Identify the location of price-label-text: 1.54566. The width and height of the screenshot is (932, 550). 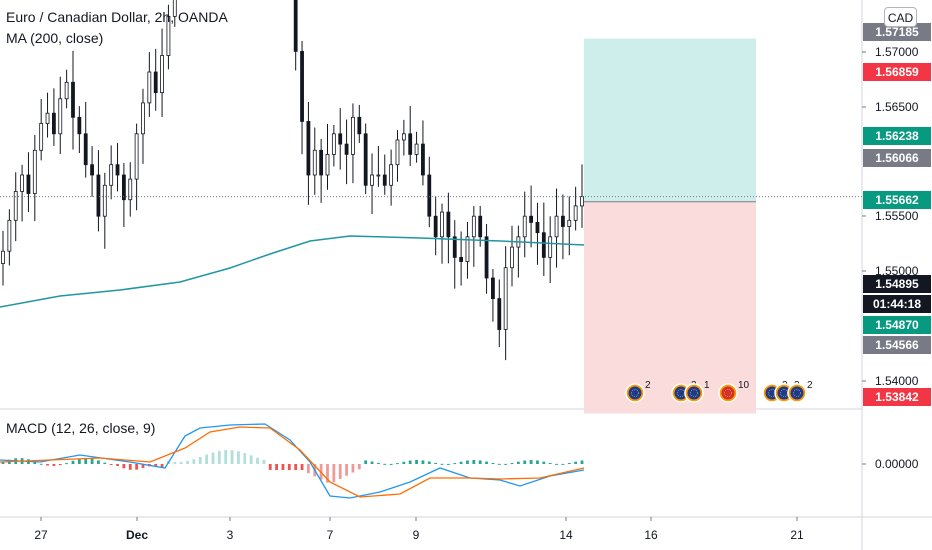
(897, 345).